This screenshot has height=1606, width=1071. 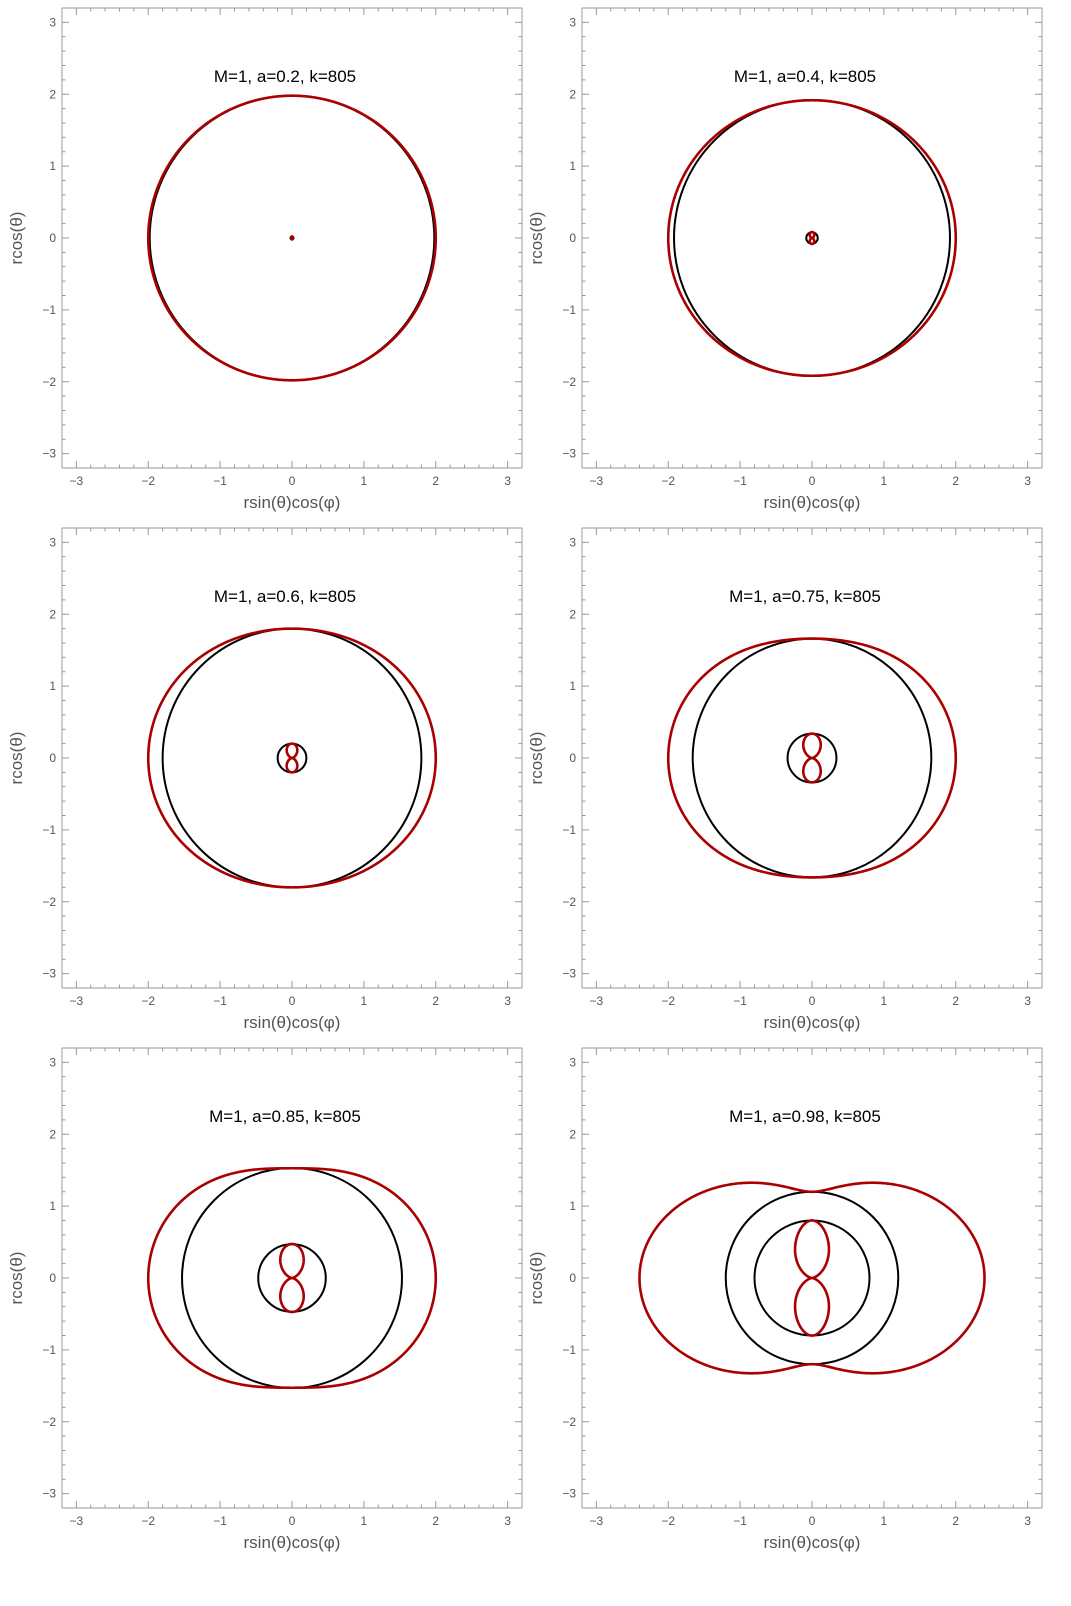 I want to click on chart-title: M=1, a=0.85, k=805, so click(x=285, y=1116).